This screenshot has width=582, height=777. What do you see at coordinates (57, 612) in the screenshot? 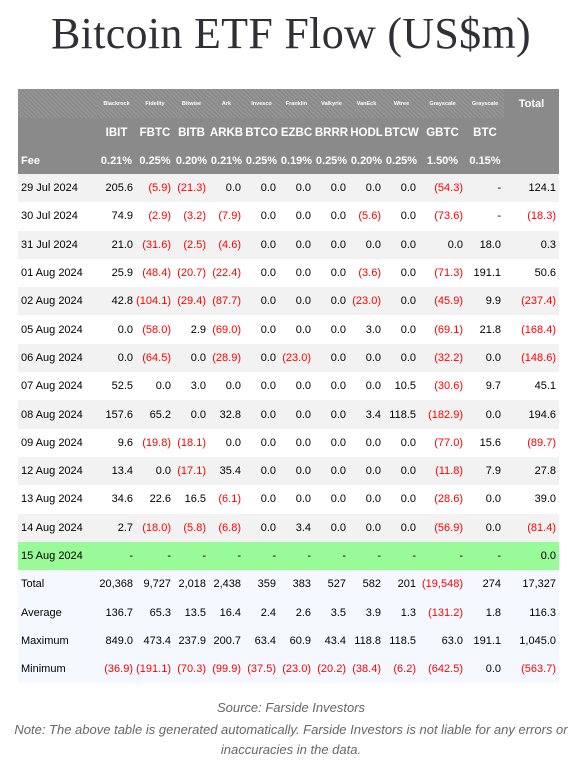
I see `summary-label: Average` at bounding box center [57, 612].